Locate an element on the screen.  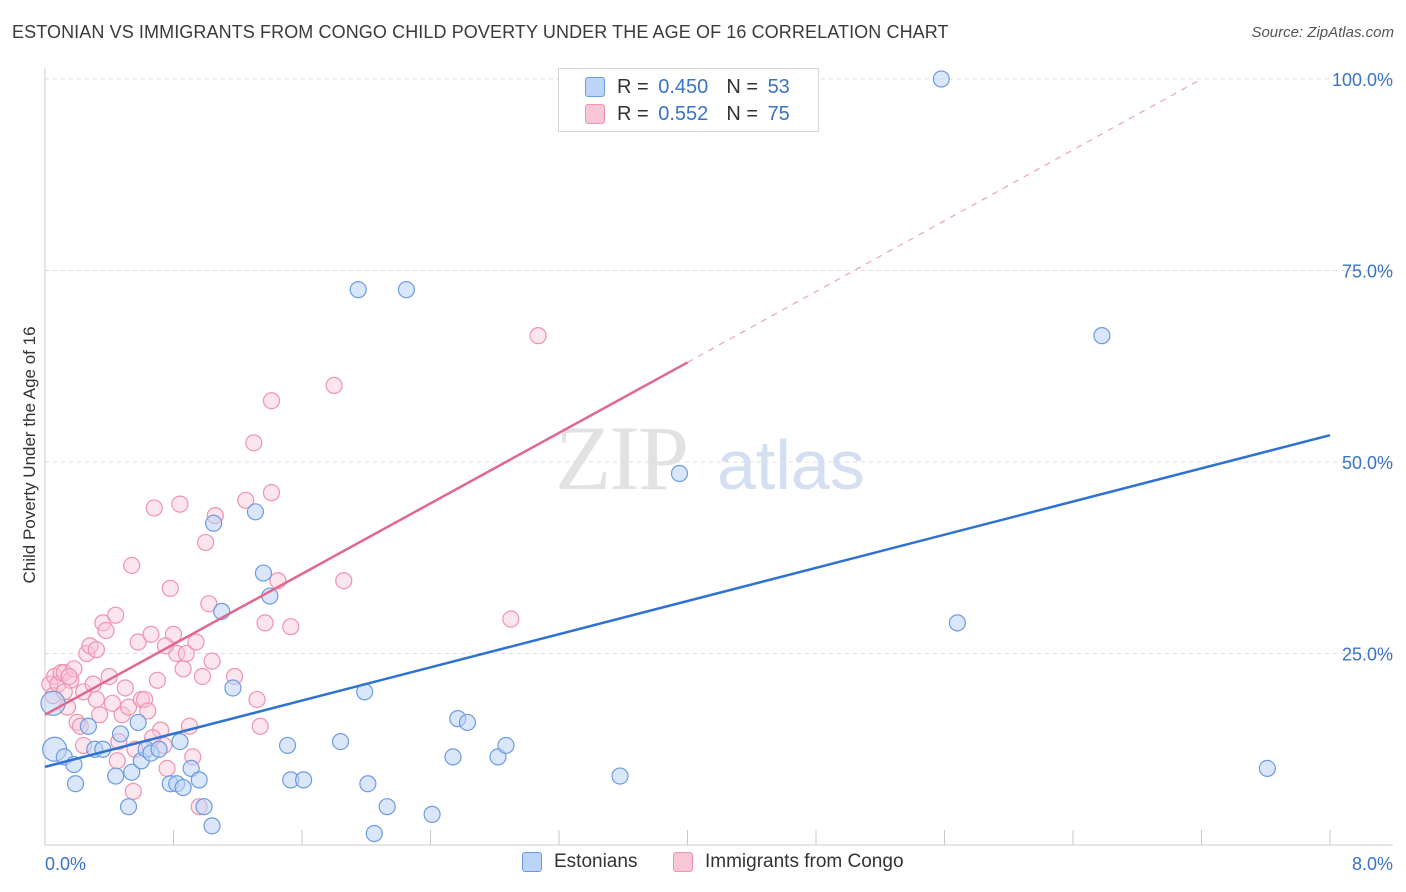
legend-row-congo: R = 0.552 N = 75 is located at coordinates (687, 114).